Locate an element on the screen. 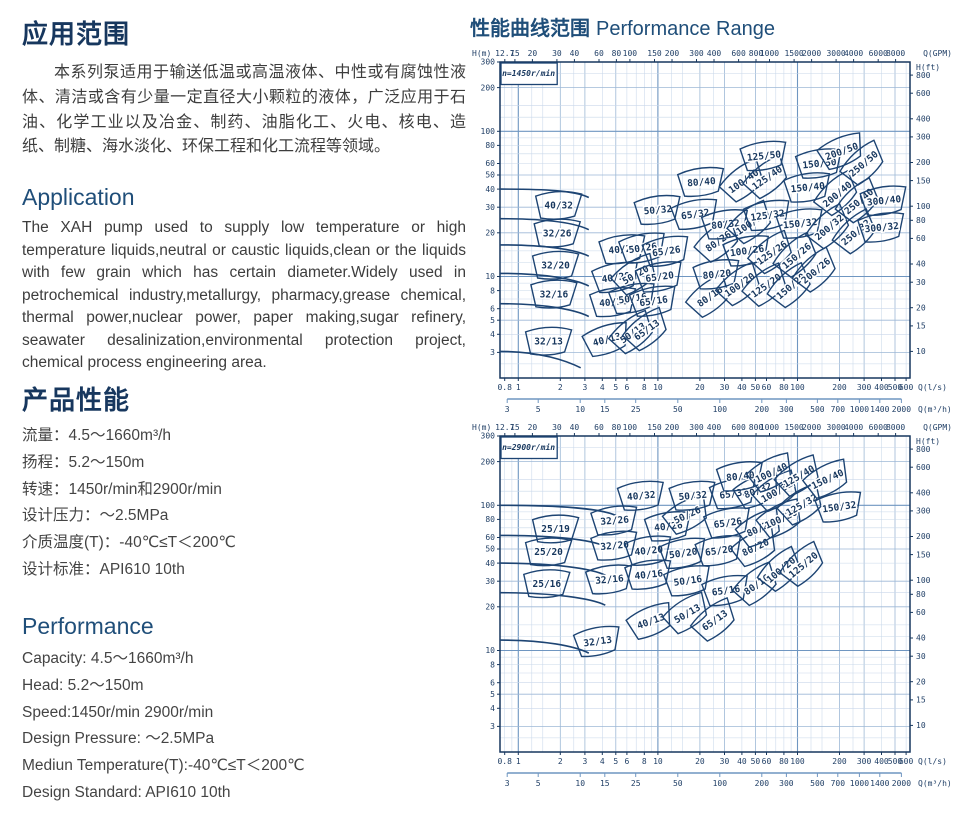  svg-text: 15 is located at coordinates (921, 700).